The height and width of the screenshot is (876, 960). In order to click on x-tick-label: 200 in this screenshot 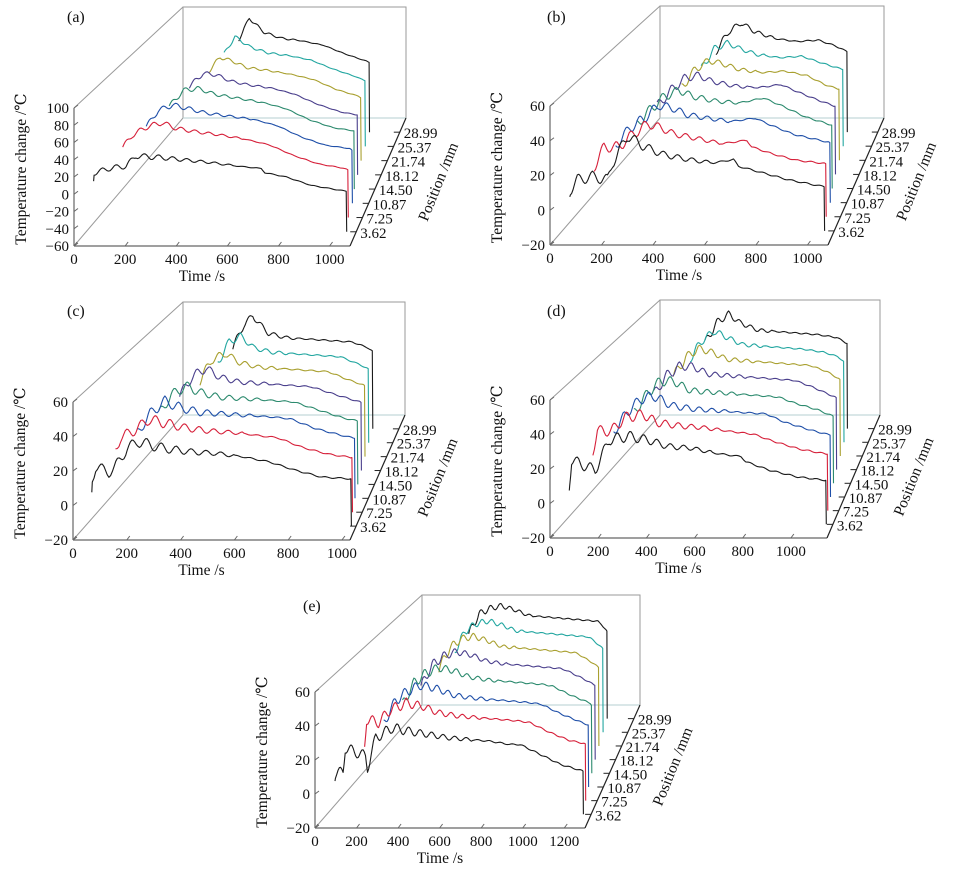, I will do `click(356, 842)`.